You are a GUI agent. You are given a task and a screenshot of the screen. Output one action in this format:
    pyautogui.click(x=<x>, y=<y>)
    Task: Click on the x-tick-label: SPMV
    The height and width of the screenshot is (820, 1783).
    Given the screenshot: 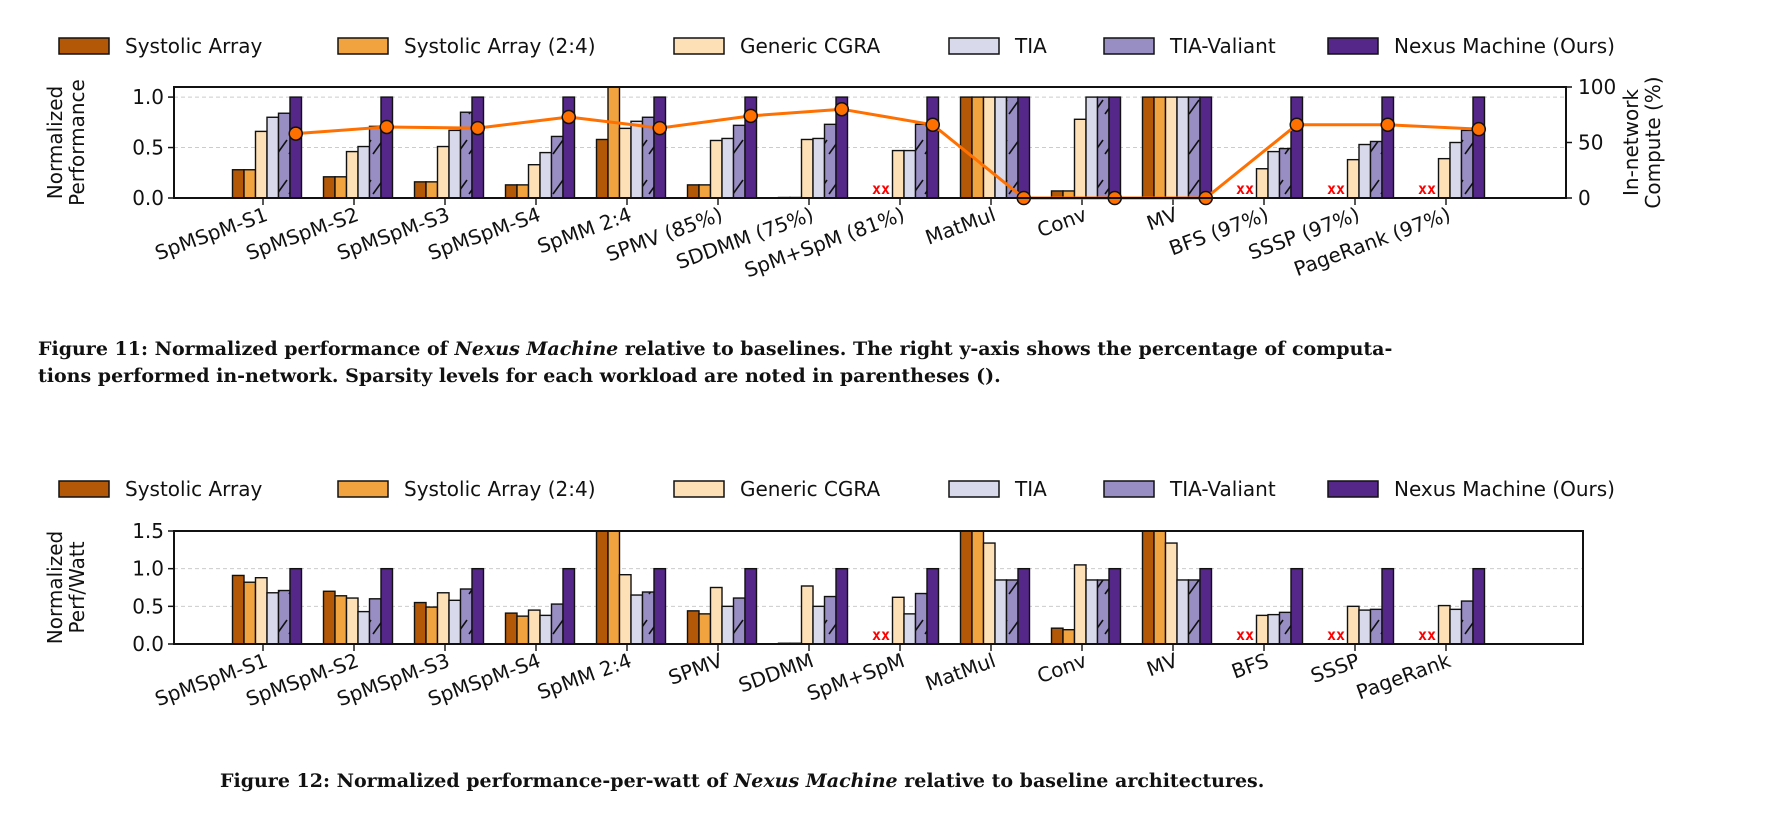 What is the action you would take?
    pyautogui.click(x=695, y=669)
    